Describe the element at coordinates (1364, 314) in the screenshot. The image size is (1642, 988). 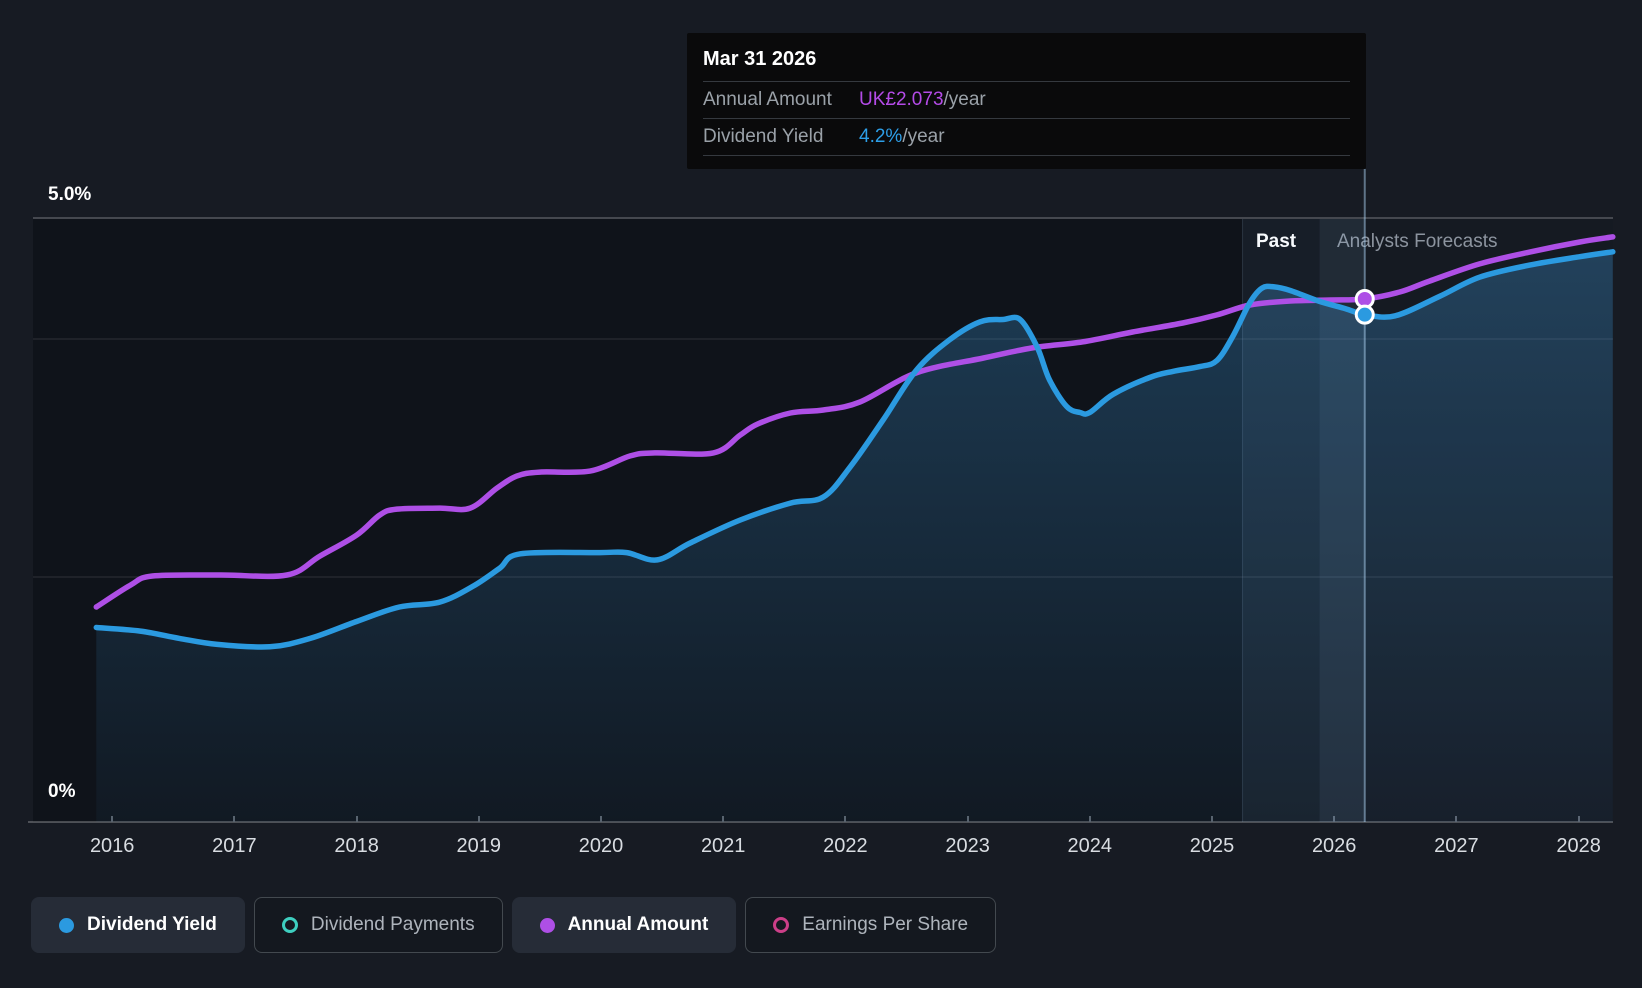
I see `dividend-yield-marker` at that location.